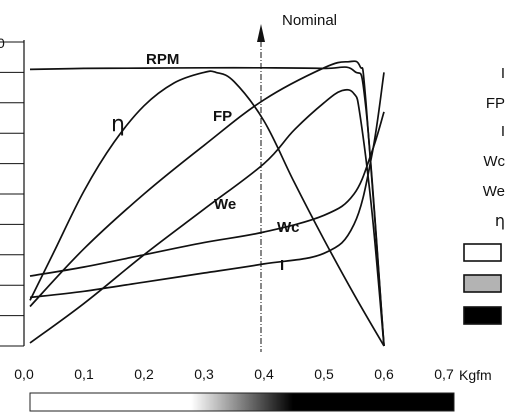  I want to click on x-tick-label: 0,0, so click(24, 374).